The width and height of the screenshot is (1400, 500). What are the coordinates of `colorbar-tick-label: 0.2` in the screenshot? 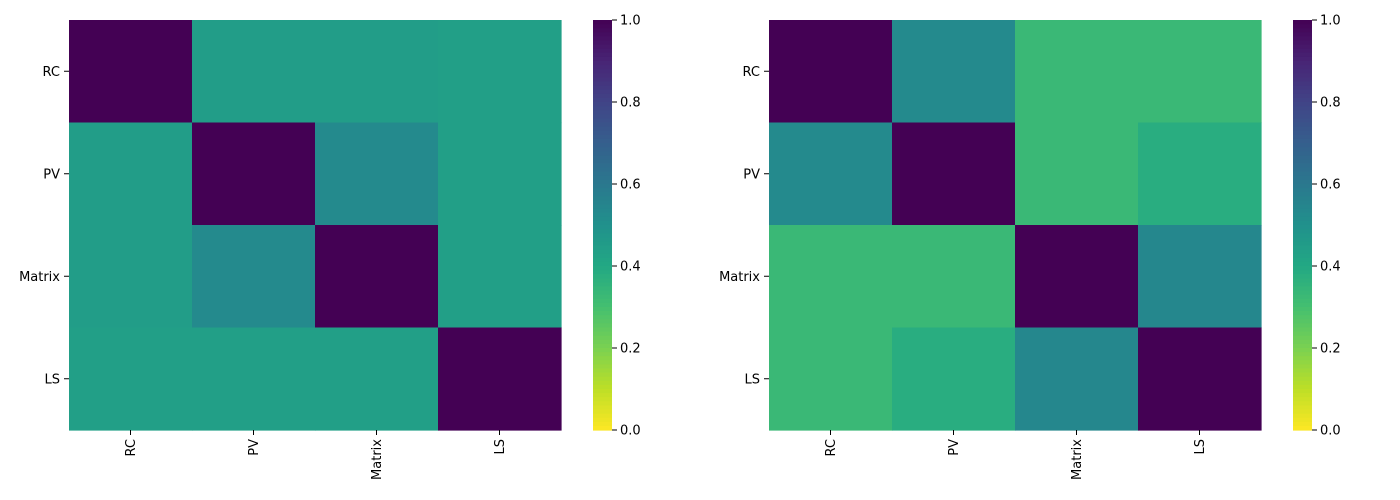 It's located at (630, 349).